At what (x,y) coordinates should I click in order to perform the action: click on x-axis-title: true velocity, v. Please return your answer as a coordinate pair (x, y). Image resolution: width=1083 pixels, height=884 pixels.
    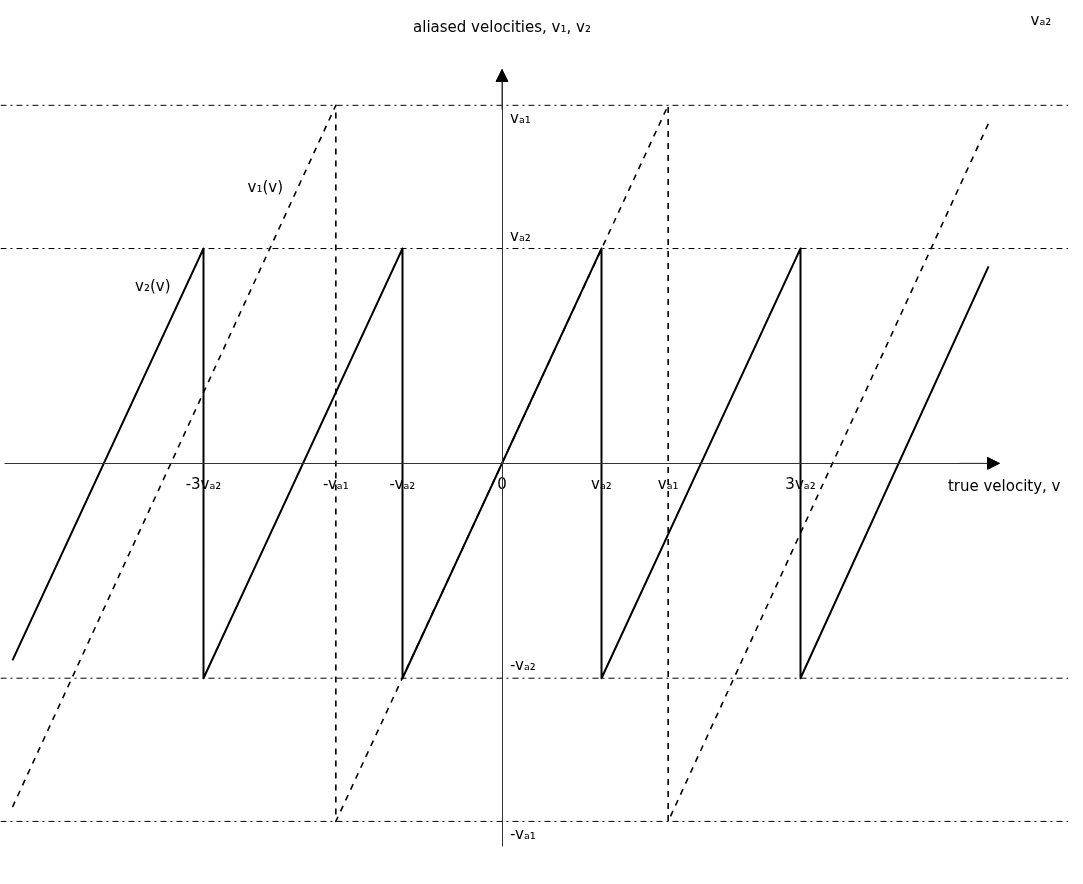
    Looking at the image, I should click on (1004, 486).